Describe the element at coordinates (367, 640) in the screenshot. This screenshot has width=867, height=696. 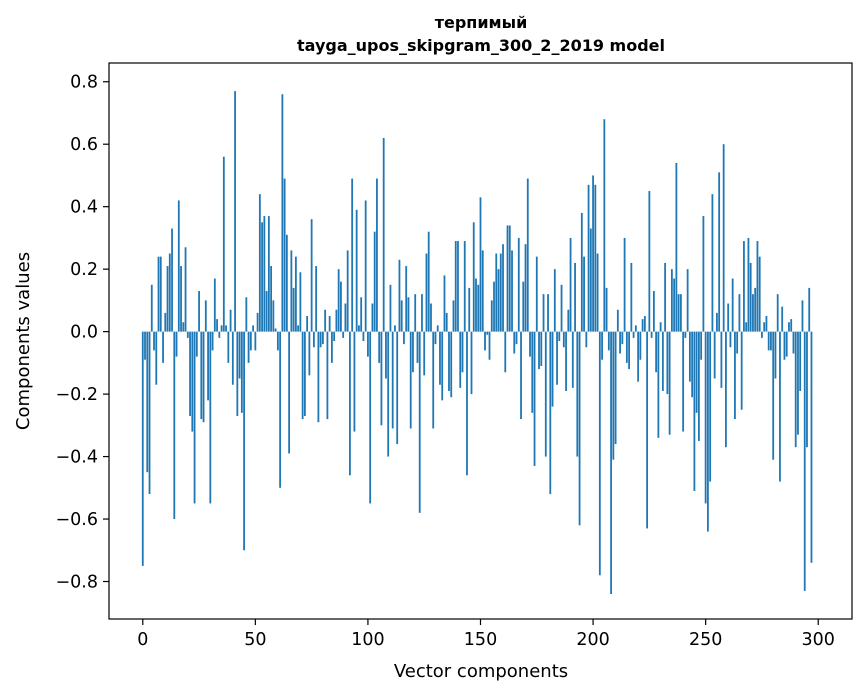
I see `x-tick-label: 100` at that location.